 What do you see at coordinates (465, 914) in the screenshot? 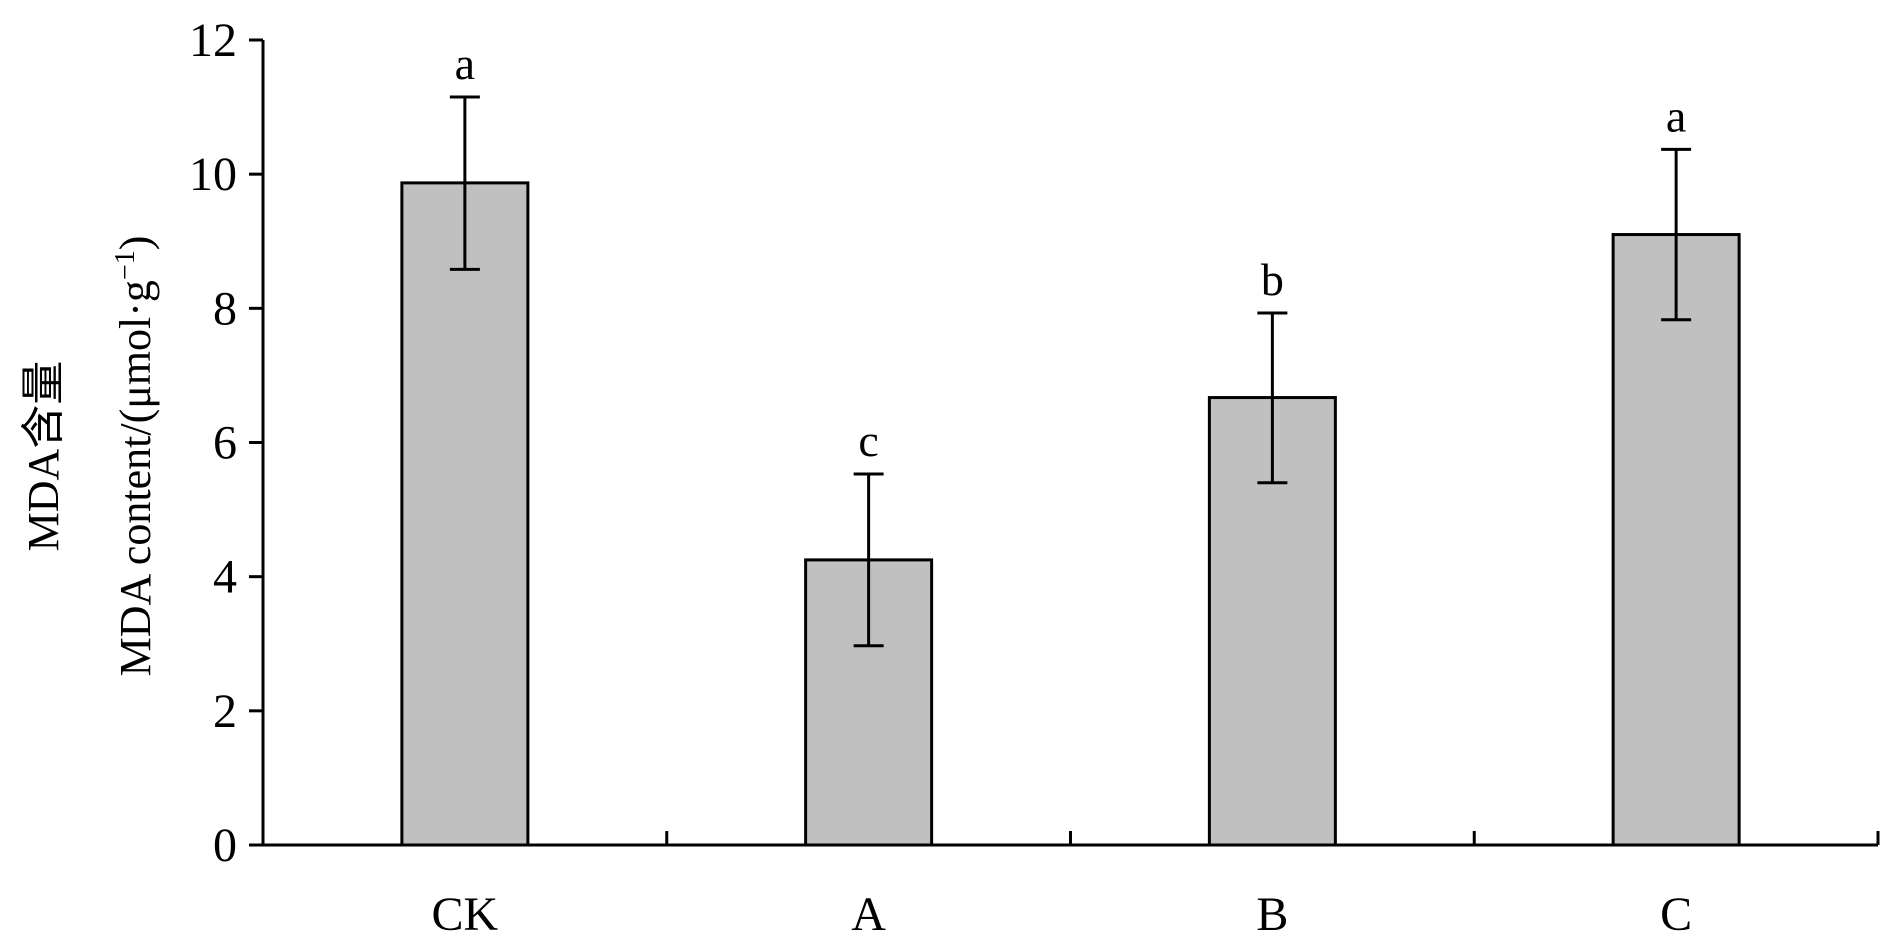
I see `x-category-label: CK` at bounding box center [465, 914].